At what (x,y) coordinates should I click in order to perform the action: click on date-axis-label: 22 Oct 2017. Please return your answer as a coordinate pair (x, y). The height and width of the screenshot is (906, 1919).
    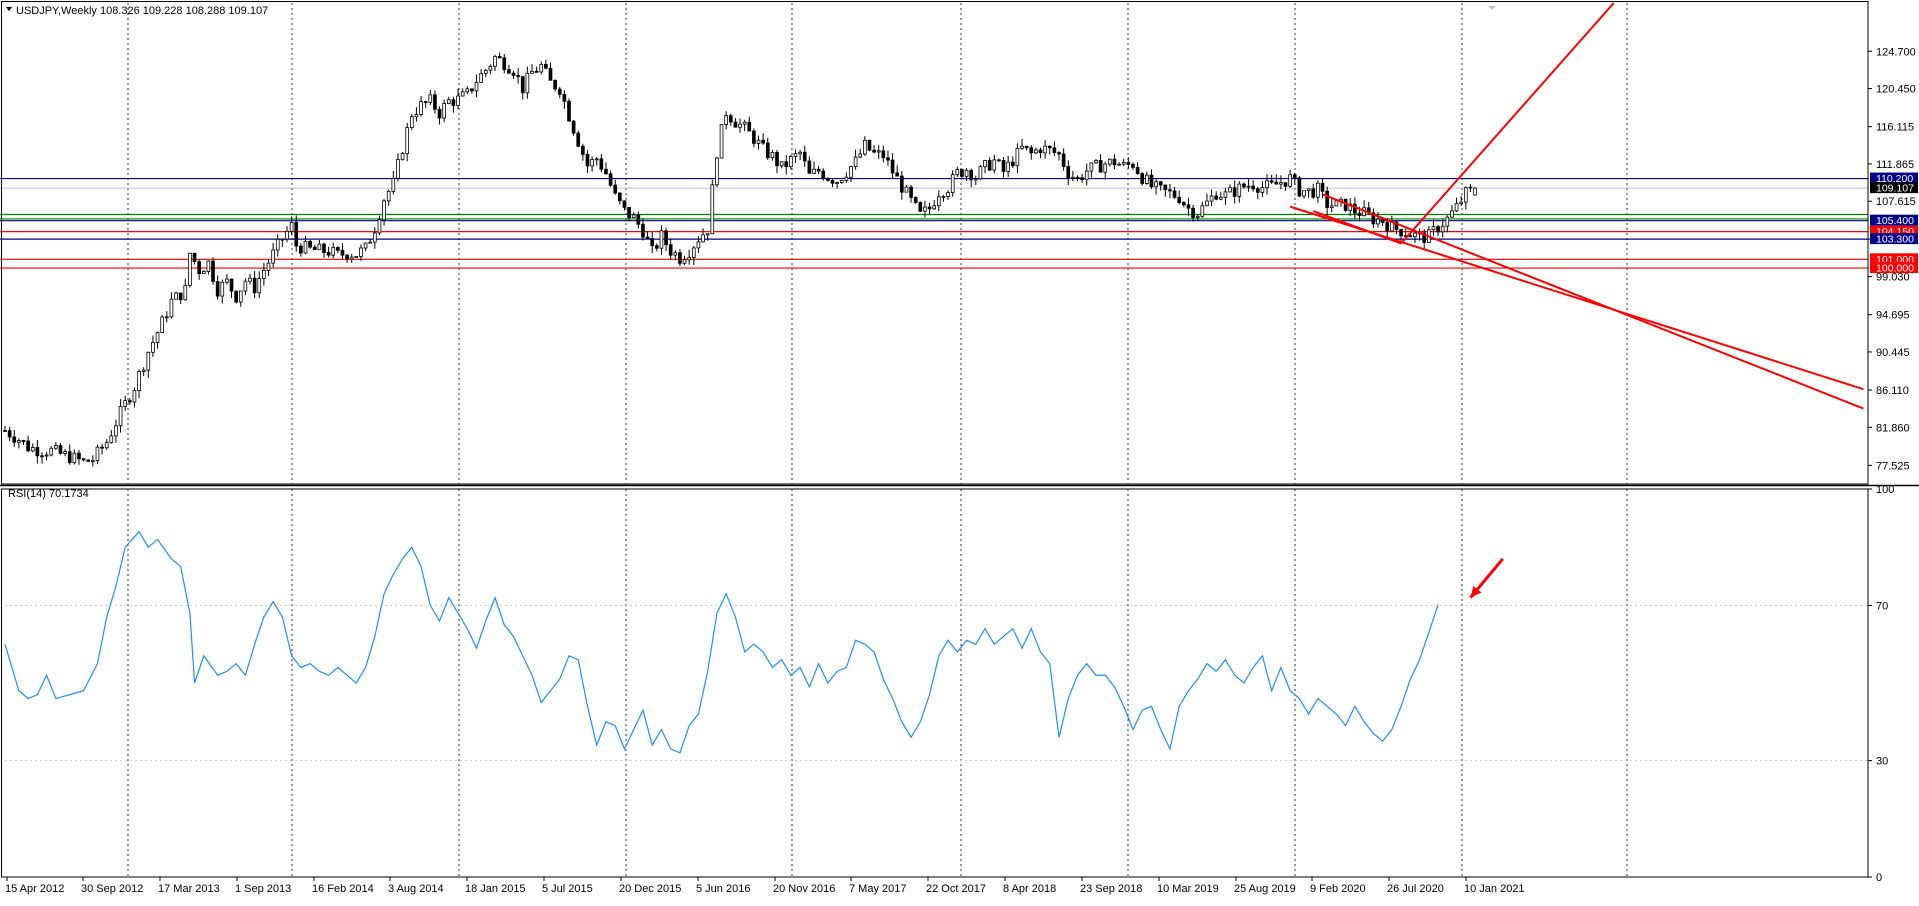
    Looking at the image, I should click on (956, 889).